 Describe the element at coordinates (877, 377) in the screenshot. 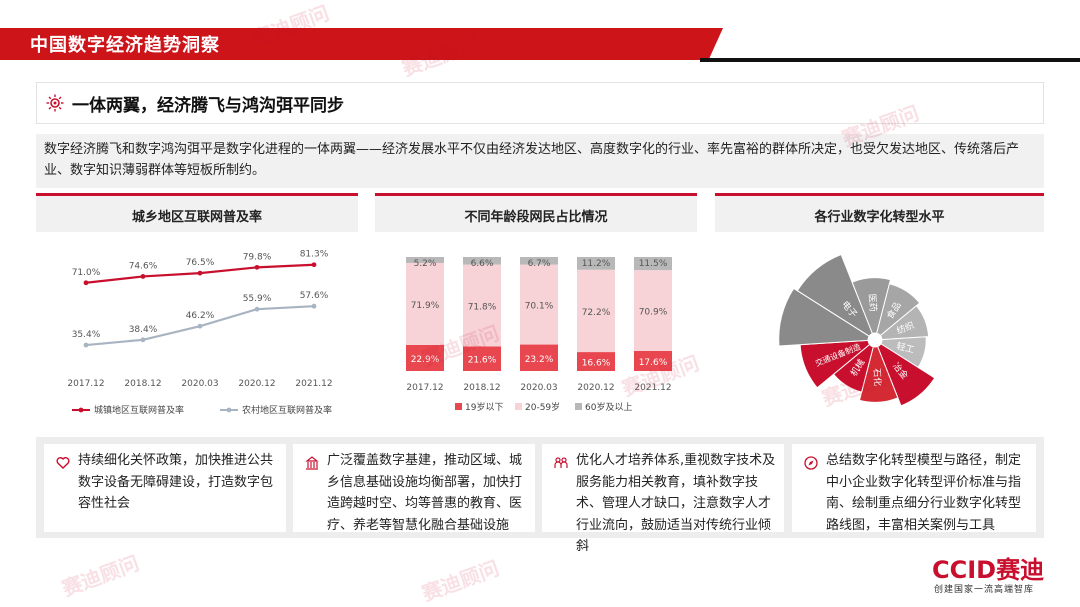

I see `slice-label: 石化` at that location.